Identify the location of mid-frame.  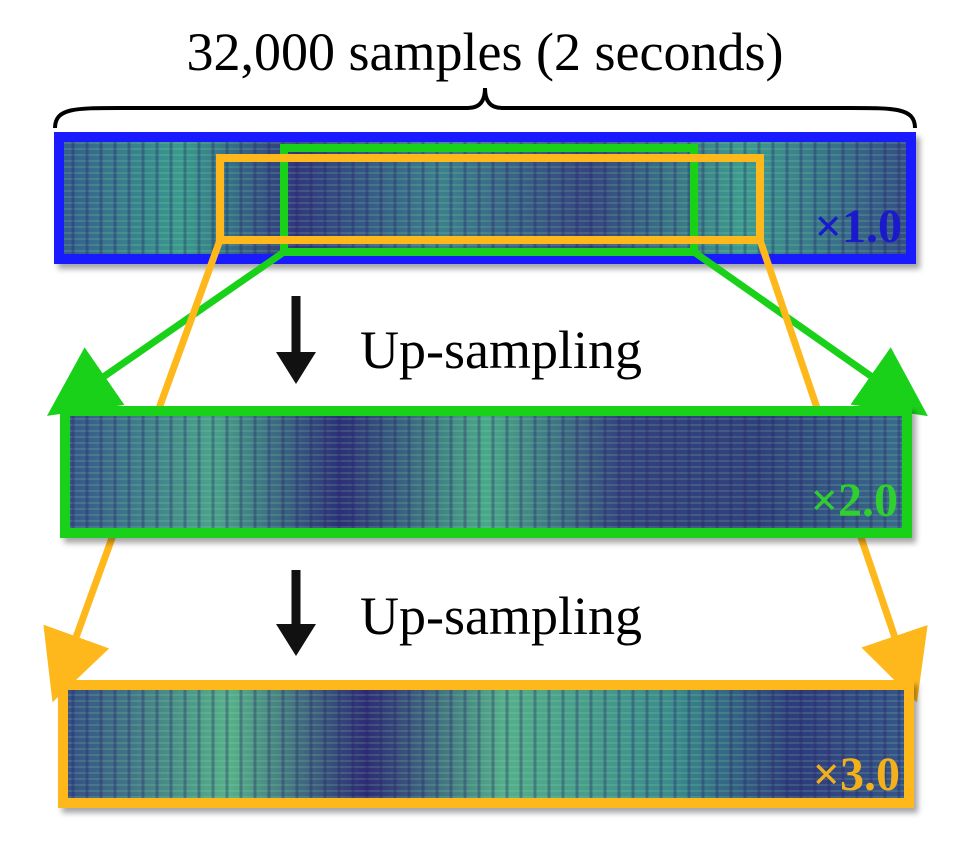
(486, 472).